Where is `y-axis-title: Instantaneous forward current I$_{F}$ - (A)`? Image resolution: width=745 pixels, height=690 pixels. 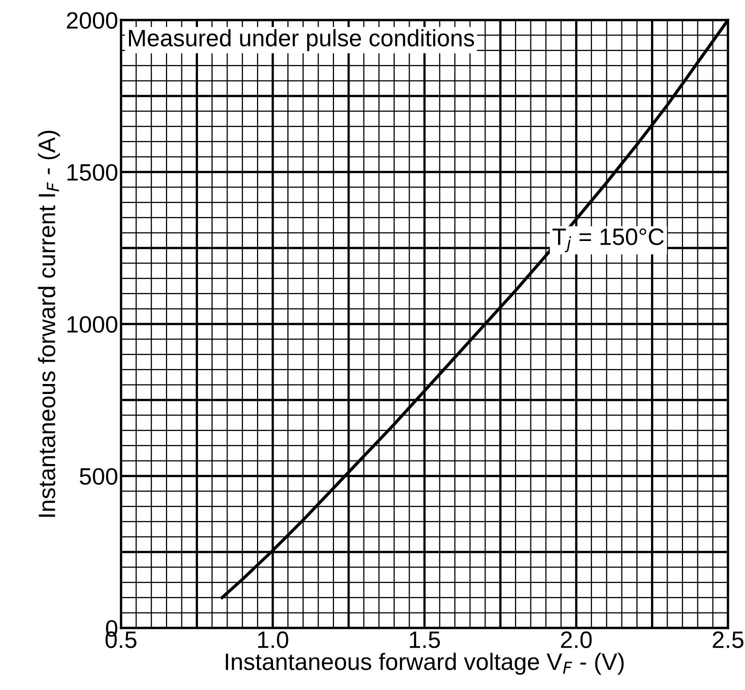
y-axis-title: Instantaneous forward current I$_{F}$ - (A) is located at coordinates (49, 323).